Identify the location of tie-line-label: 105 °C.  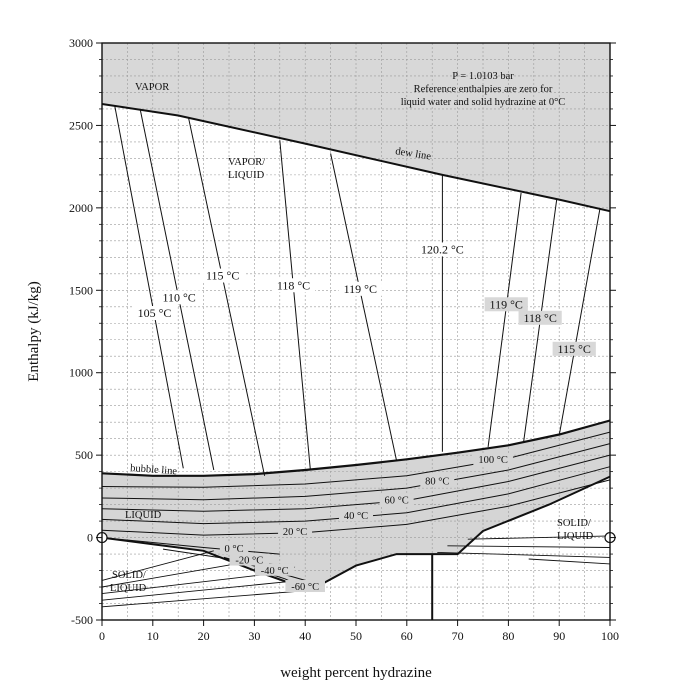
(155, 313).